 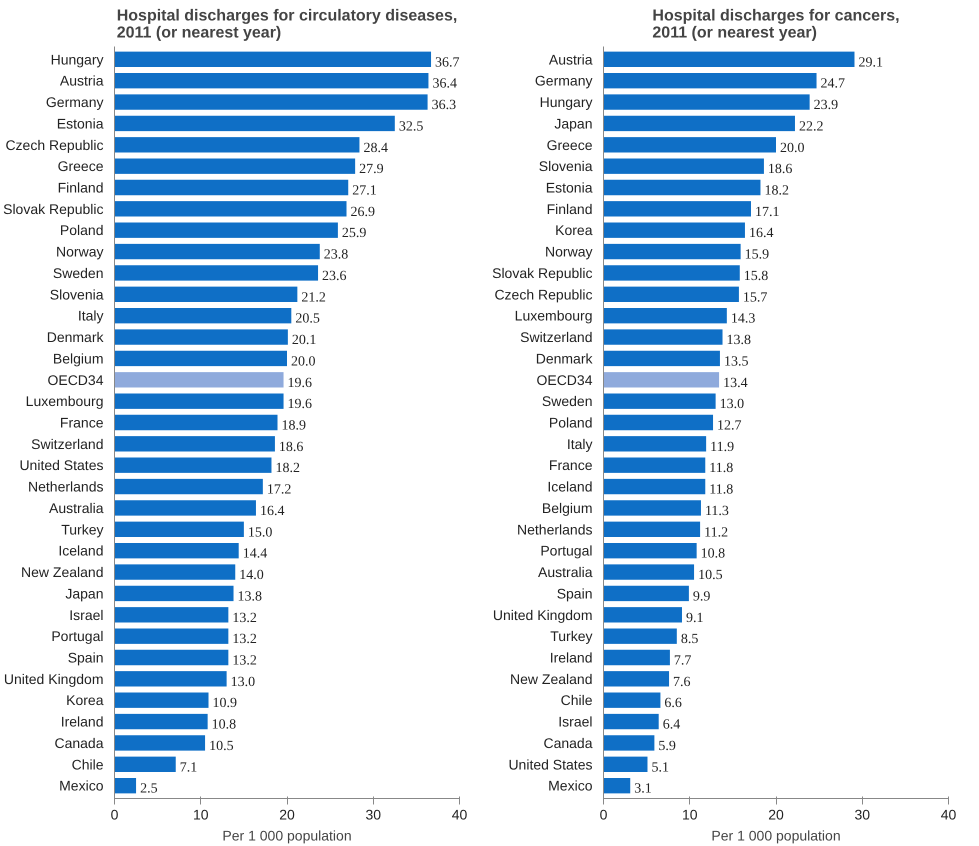 I want to click on data-label: 21.2, so click(x=313, y=298).